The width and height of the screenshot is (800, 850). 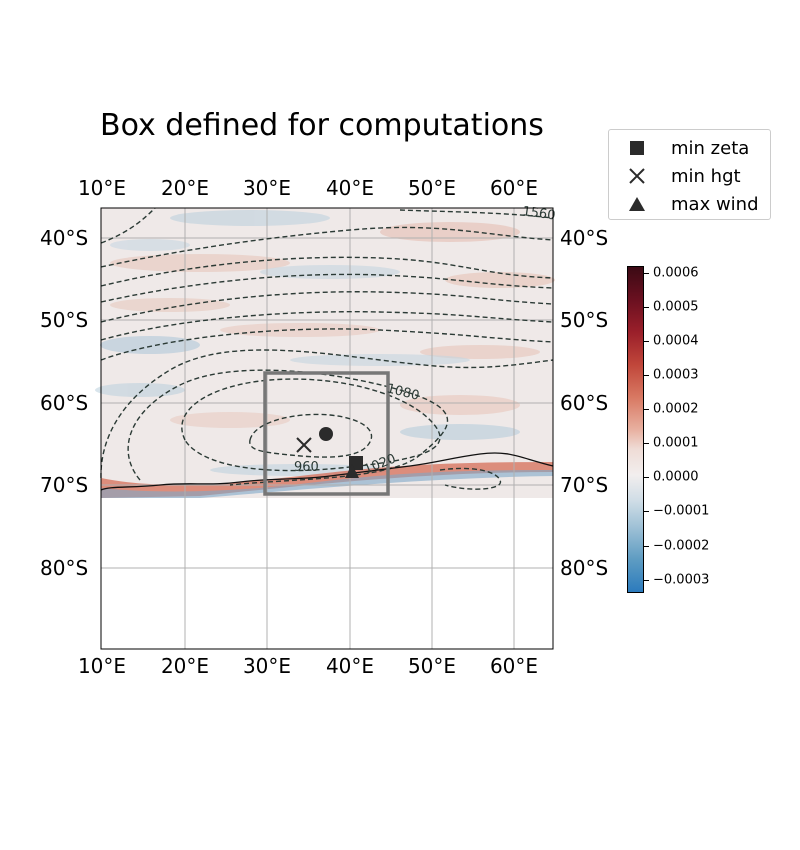 I want to click on legend-item-max-wind: max wind, so click(x=689, y=204).